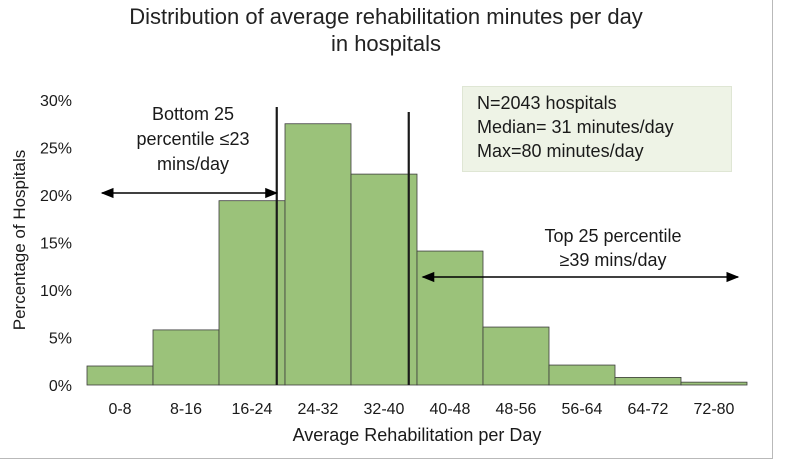 The image size is (785, 475). I want to click on y-tick-label: 20%, so click(56, 196).